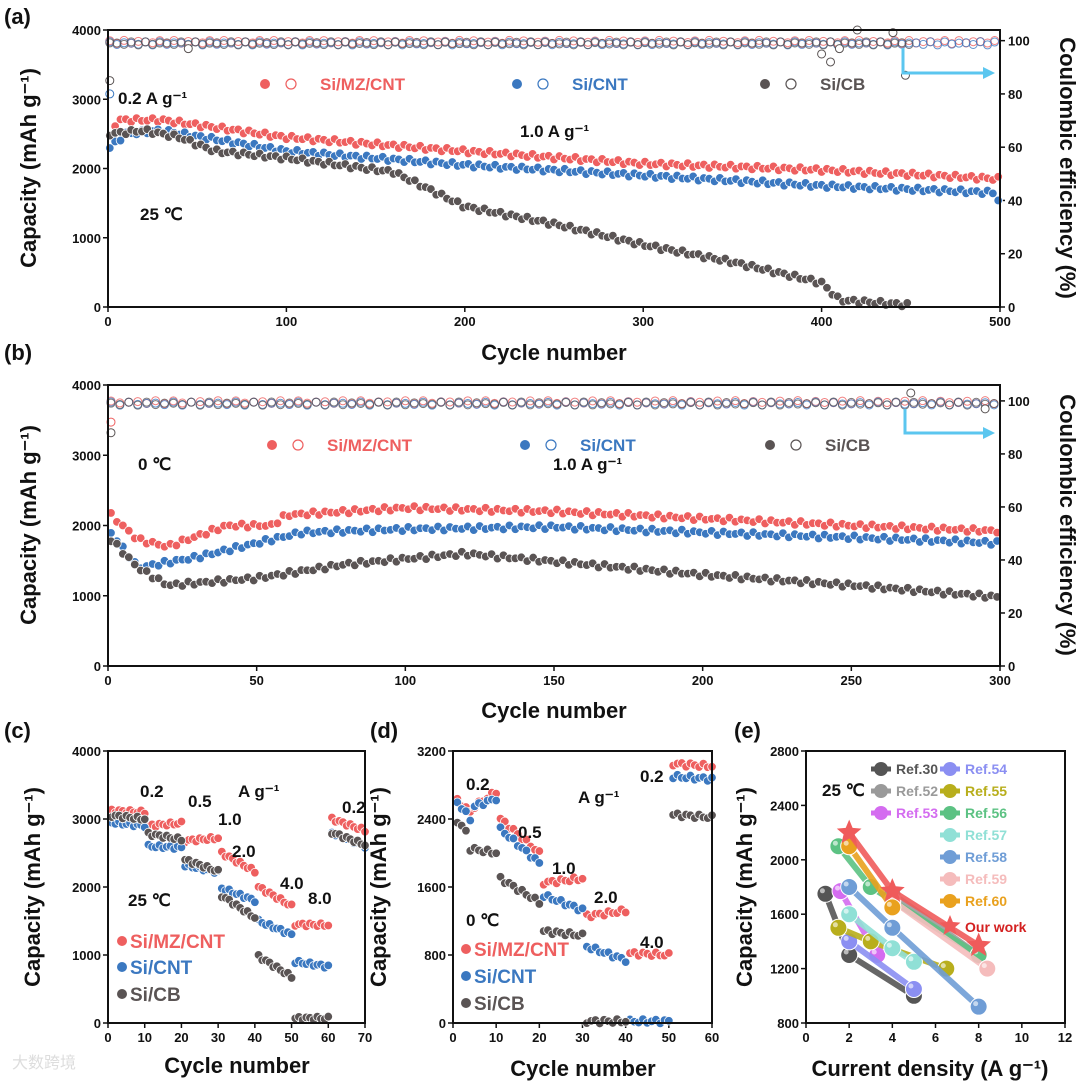 The image size is (1080, 1086). Describe the element at coordinates (986, 857) in the screenshot. I see `legend-label: Ref.58` at that location.